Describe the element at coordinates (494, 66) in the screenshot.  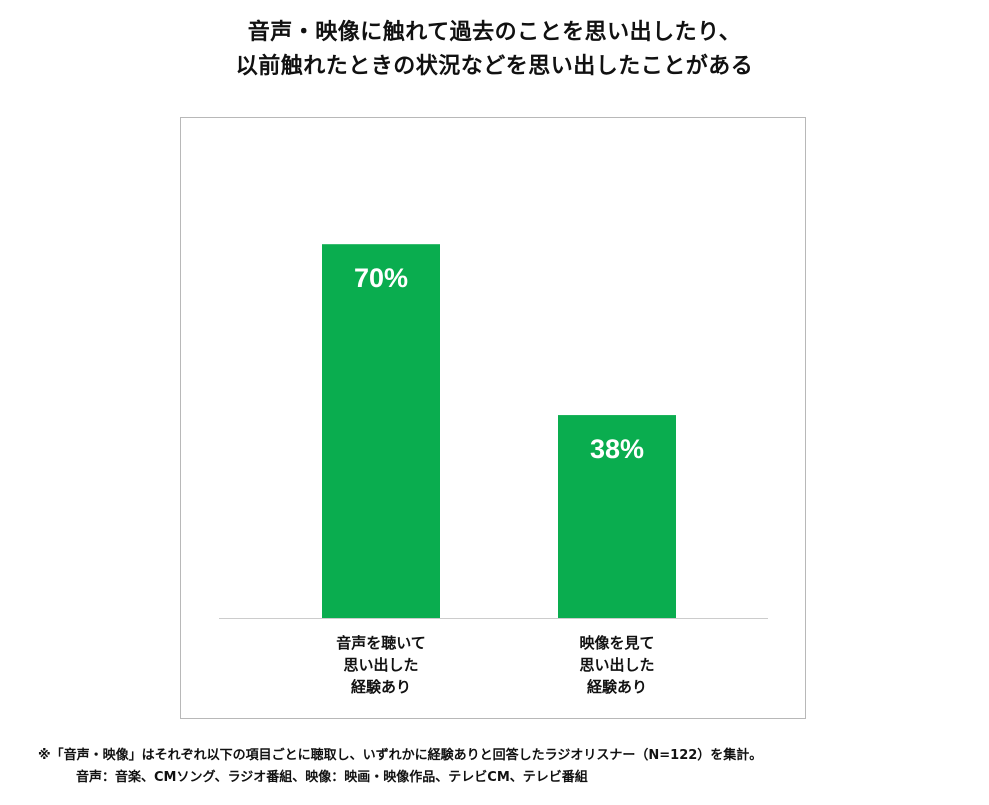
I see `chart-title-line-2: 以前触れたときの状況などを思い出したことがある` at that location.